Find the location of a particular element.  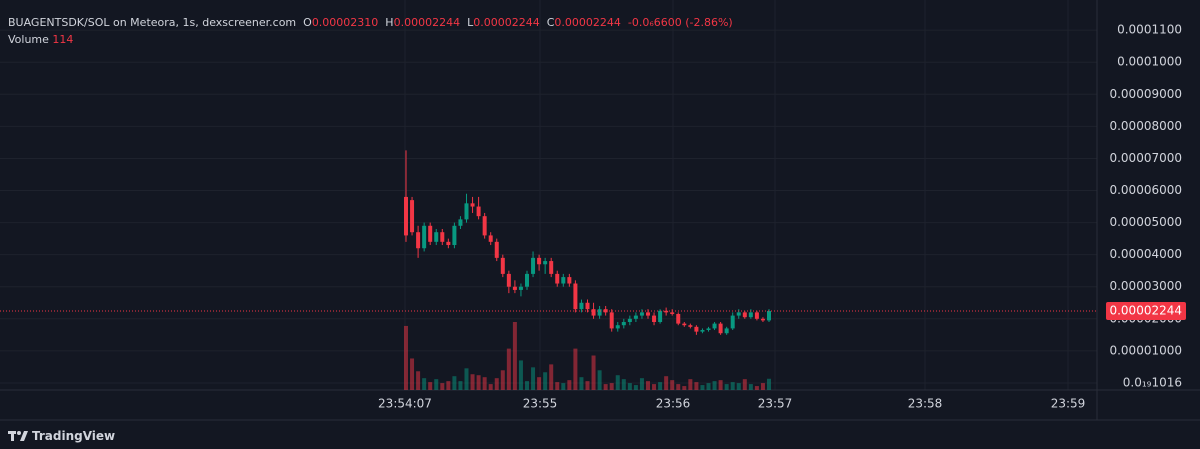

y-tick-label: 0.00009000 is located at coordinates (1145, 94).